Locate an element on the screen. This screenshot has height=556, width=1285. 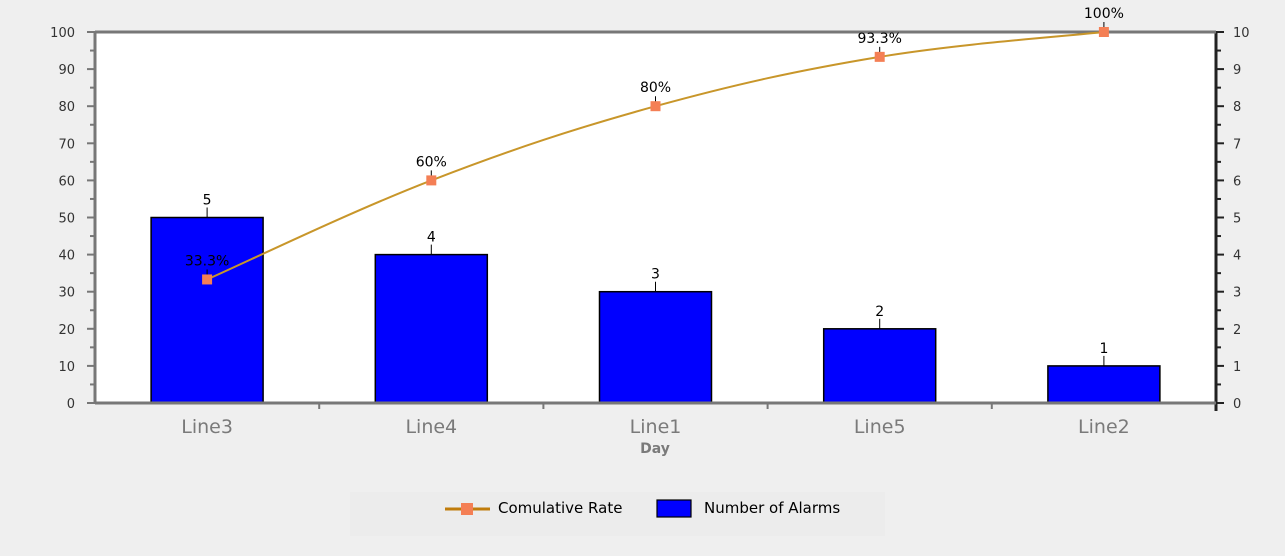
left-tick-label: 90 is located at coordinates (66, 70).